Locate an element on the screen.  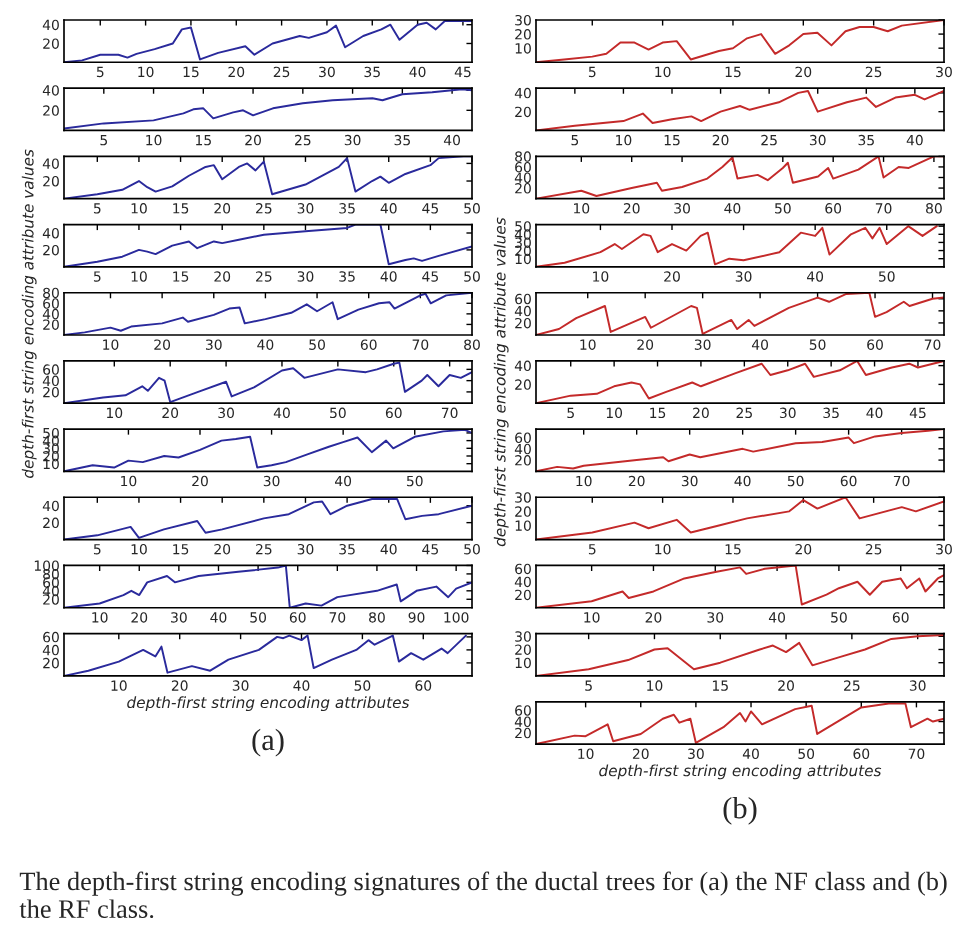
text: (b) is located at coordinates (740, 810).